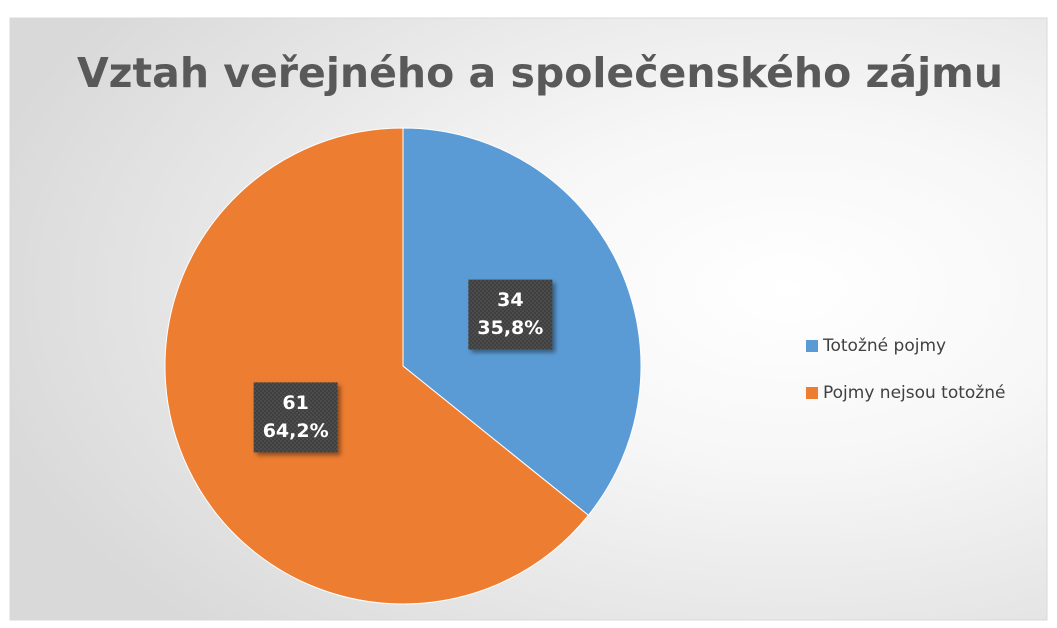 This screenshot has width=1057, height=628. What do you see at coordinates (296, 431) in the screenshot?
I see `data-label-percent: 64,2%` at bounding box center [296, 431].